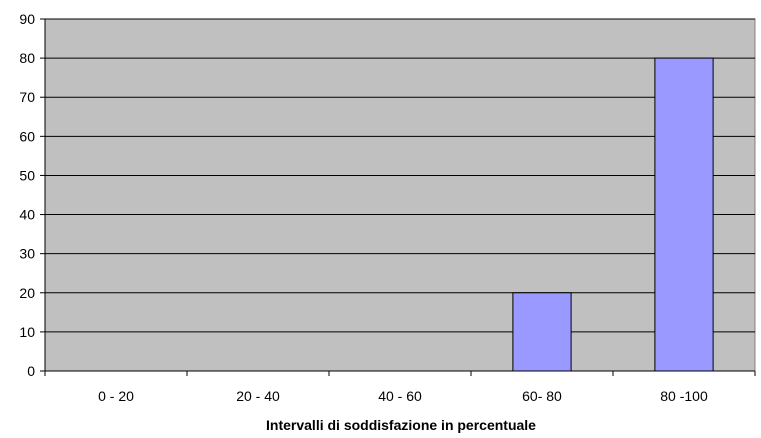  What do you see at coordinates (27, 136) in the screenshot?
I see `y-tick-label: 60` at bounding box center [27, 136].